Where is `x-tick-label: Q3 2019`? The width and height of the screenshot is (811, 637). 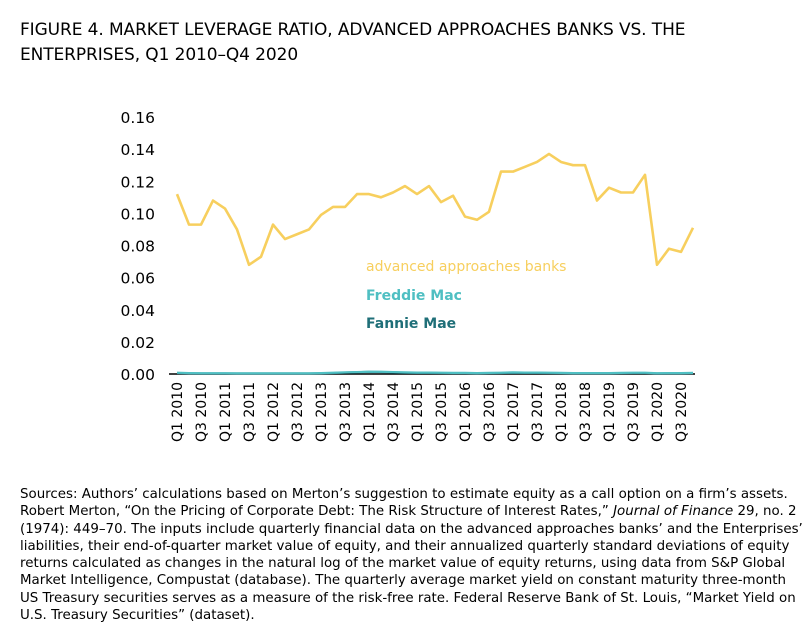 x-tick-label: Q3 2019 is located at coordinates (634, 412).